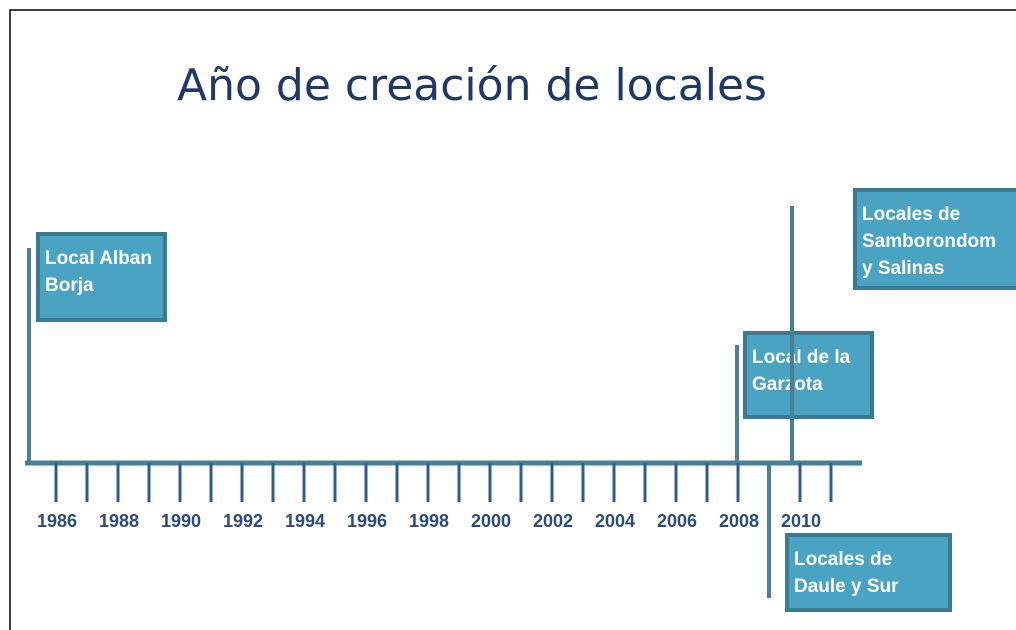  What do you see at coordinates (929, 241) in the screenshot?
I see `event-label: Samborondom` at bounding box center [929, 241].